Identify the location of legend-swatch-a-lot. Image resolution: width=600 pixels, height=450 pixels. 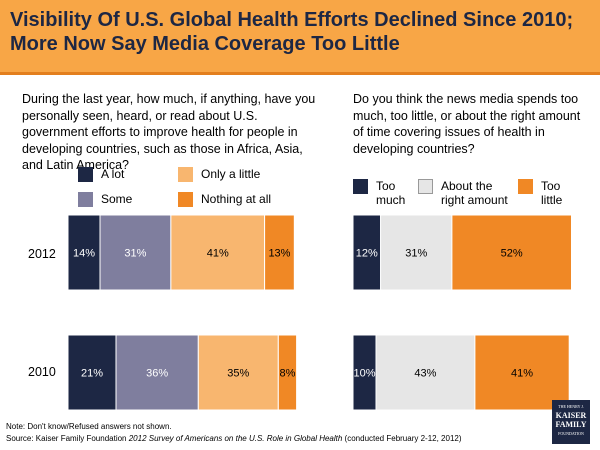
(85, 174).